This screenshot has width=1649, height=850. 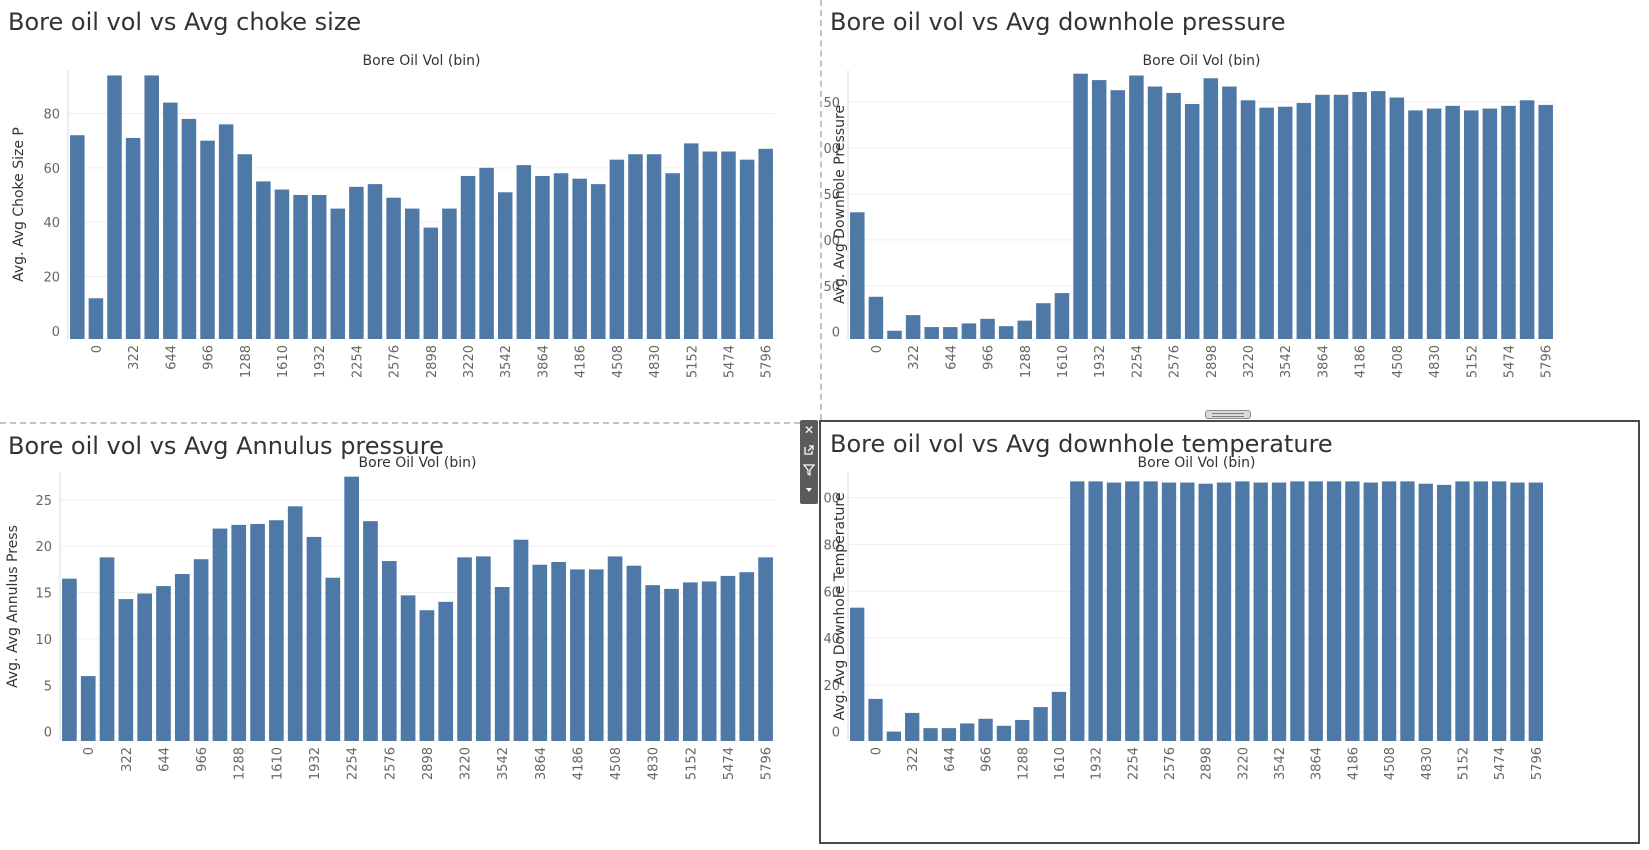 I want to click on chevron-down-icon, so click(x=809, y=490).